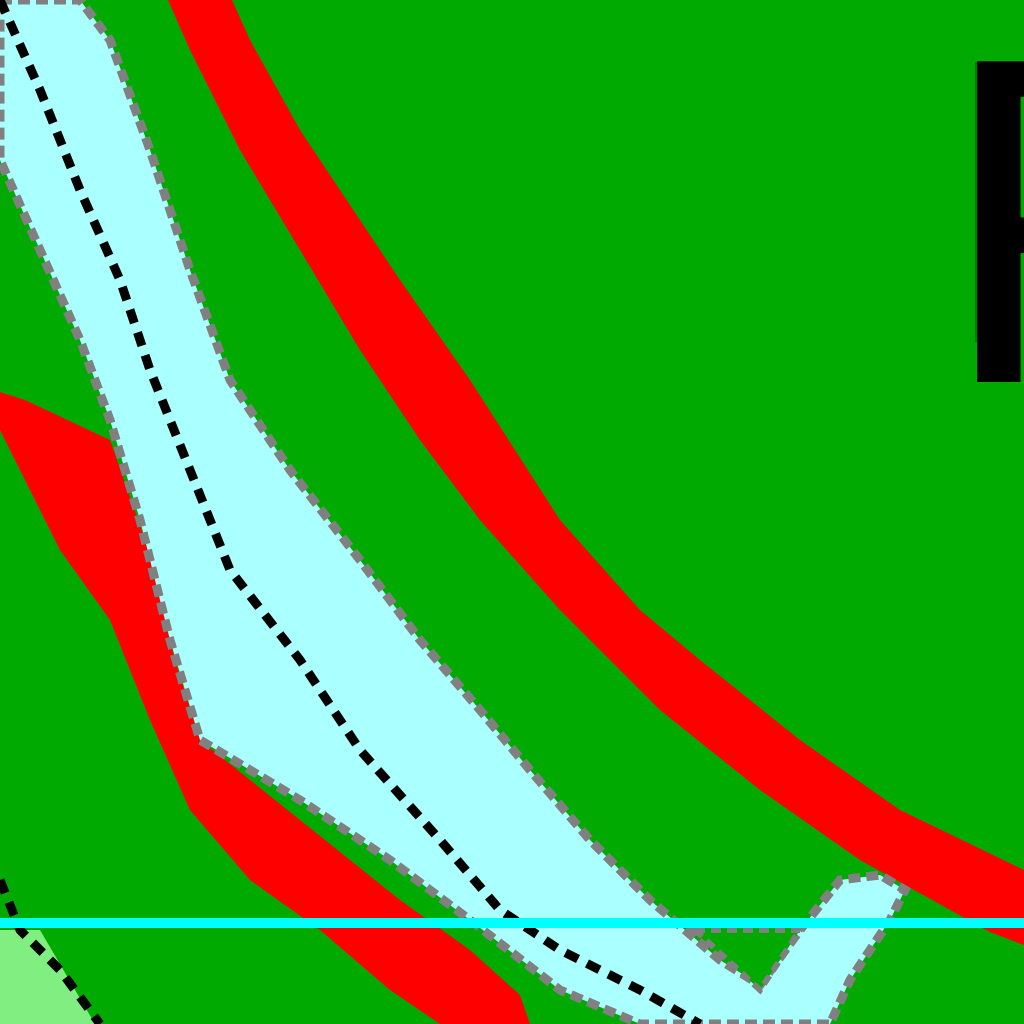  I want to click on label-shadow, so click(982, 202).